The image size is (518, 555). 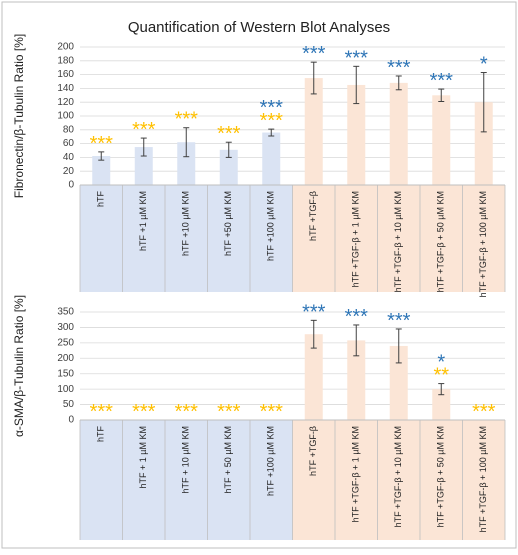 What do you see at coordinates (65, 373) in the screenshot?
I see `y-tick-label: 150` at bounding box center [65, 373].